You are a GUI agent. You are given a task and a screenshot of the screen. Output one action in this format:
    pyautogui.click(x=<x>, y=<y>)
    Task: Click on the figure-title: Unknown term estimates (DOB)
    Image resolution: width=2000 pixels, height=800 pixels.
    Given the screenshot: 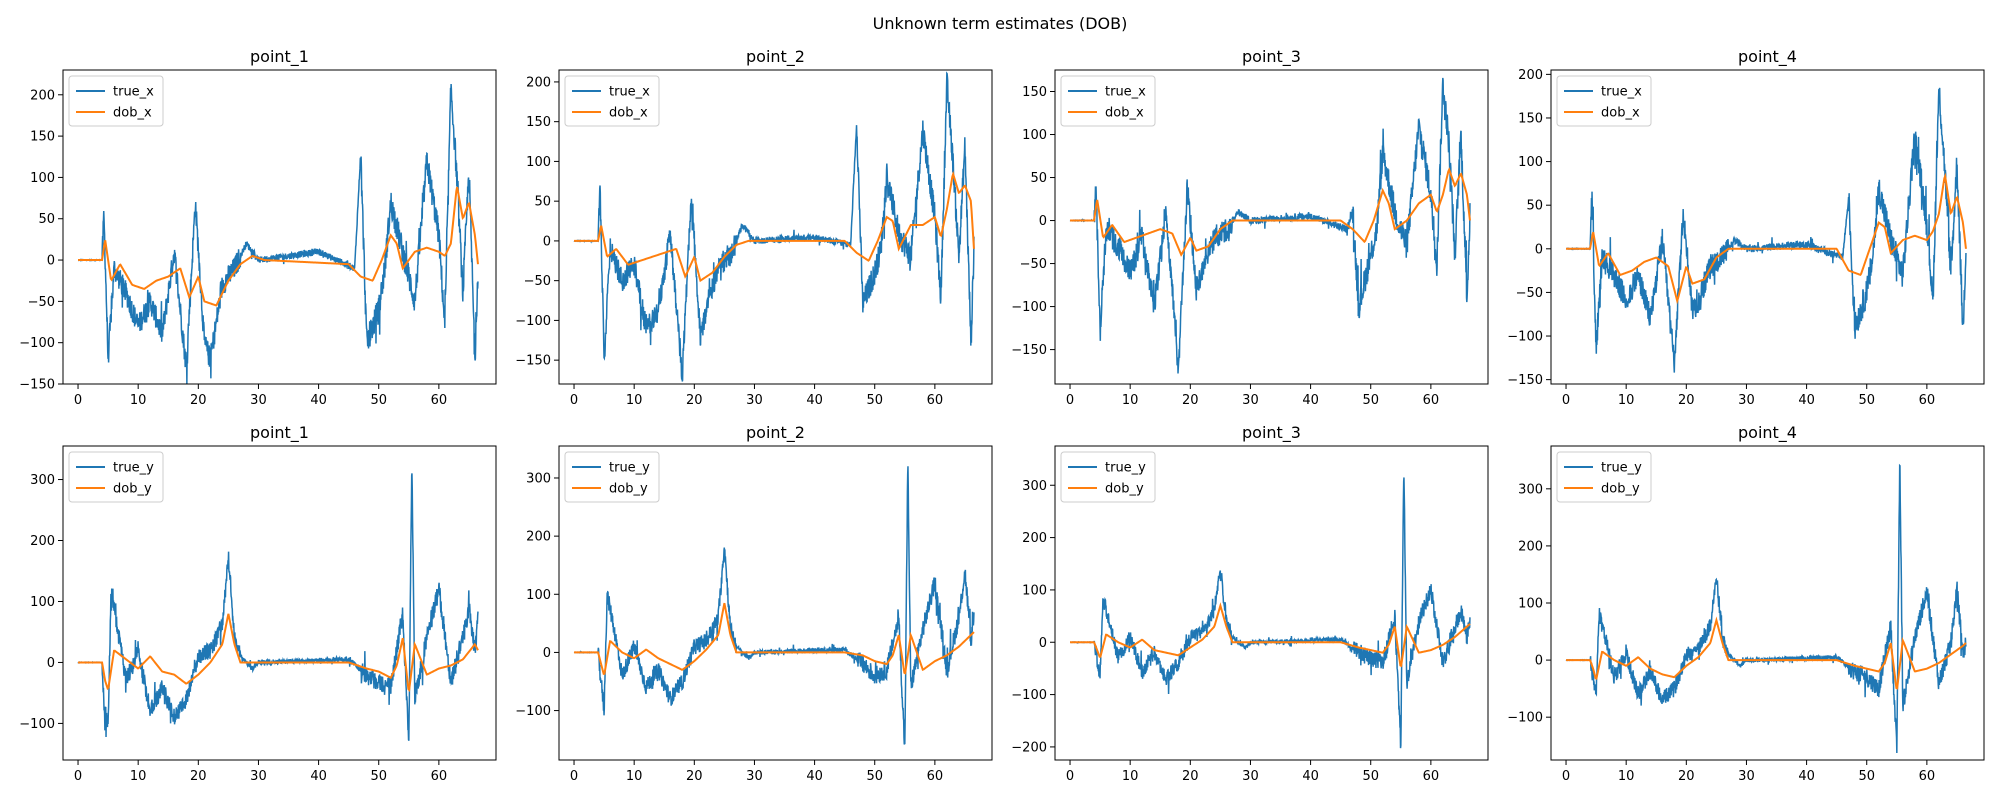 What is the action you would take?
    pyautogui.click(x=1000, y=23)
    